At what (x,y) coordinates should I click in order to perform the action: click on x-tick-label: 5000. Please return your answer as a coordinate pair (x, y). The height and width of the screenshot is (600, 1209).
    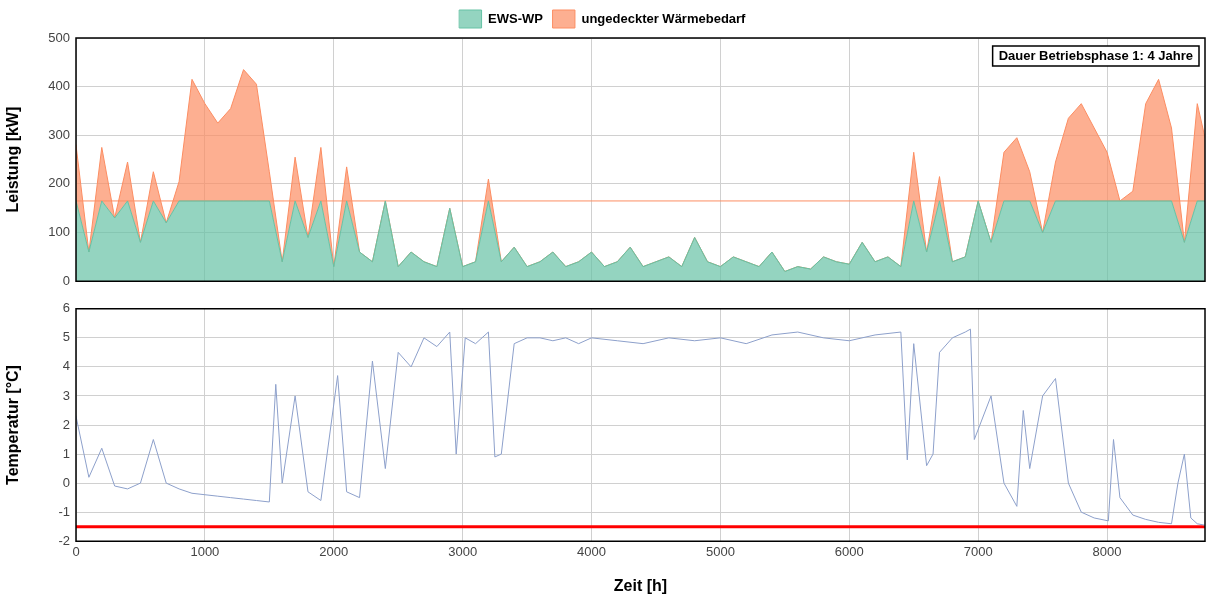
    Looking at the image, I should click on (720, 551).